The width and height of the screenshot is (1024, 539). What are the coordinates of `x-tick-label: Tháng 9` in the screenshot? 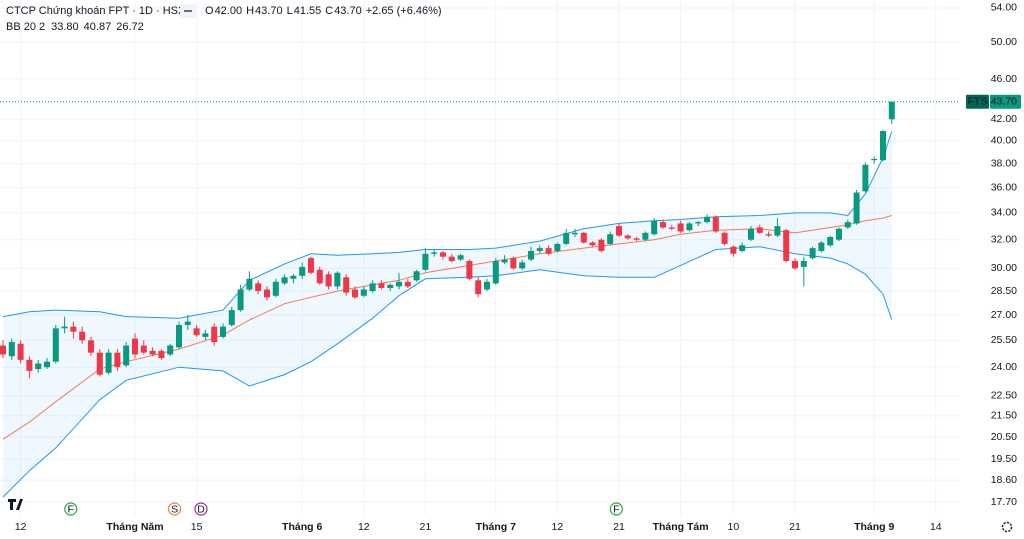 It's located at (874, 527).